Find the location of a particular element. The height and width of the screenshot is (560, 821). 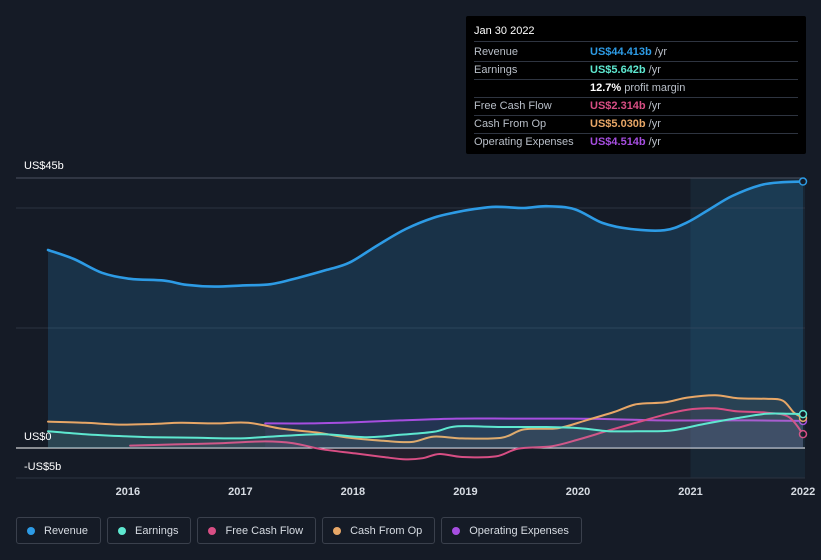

y-axis-bottom-label: -US$5b is located at coordinates (43, 467).